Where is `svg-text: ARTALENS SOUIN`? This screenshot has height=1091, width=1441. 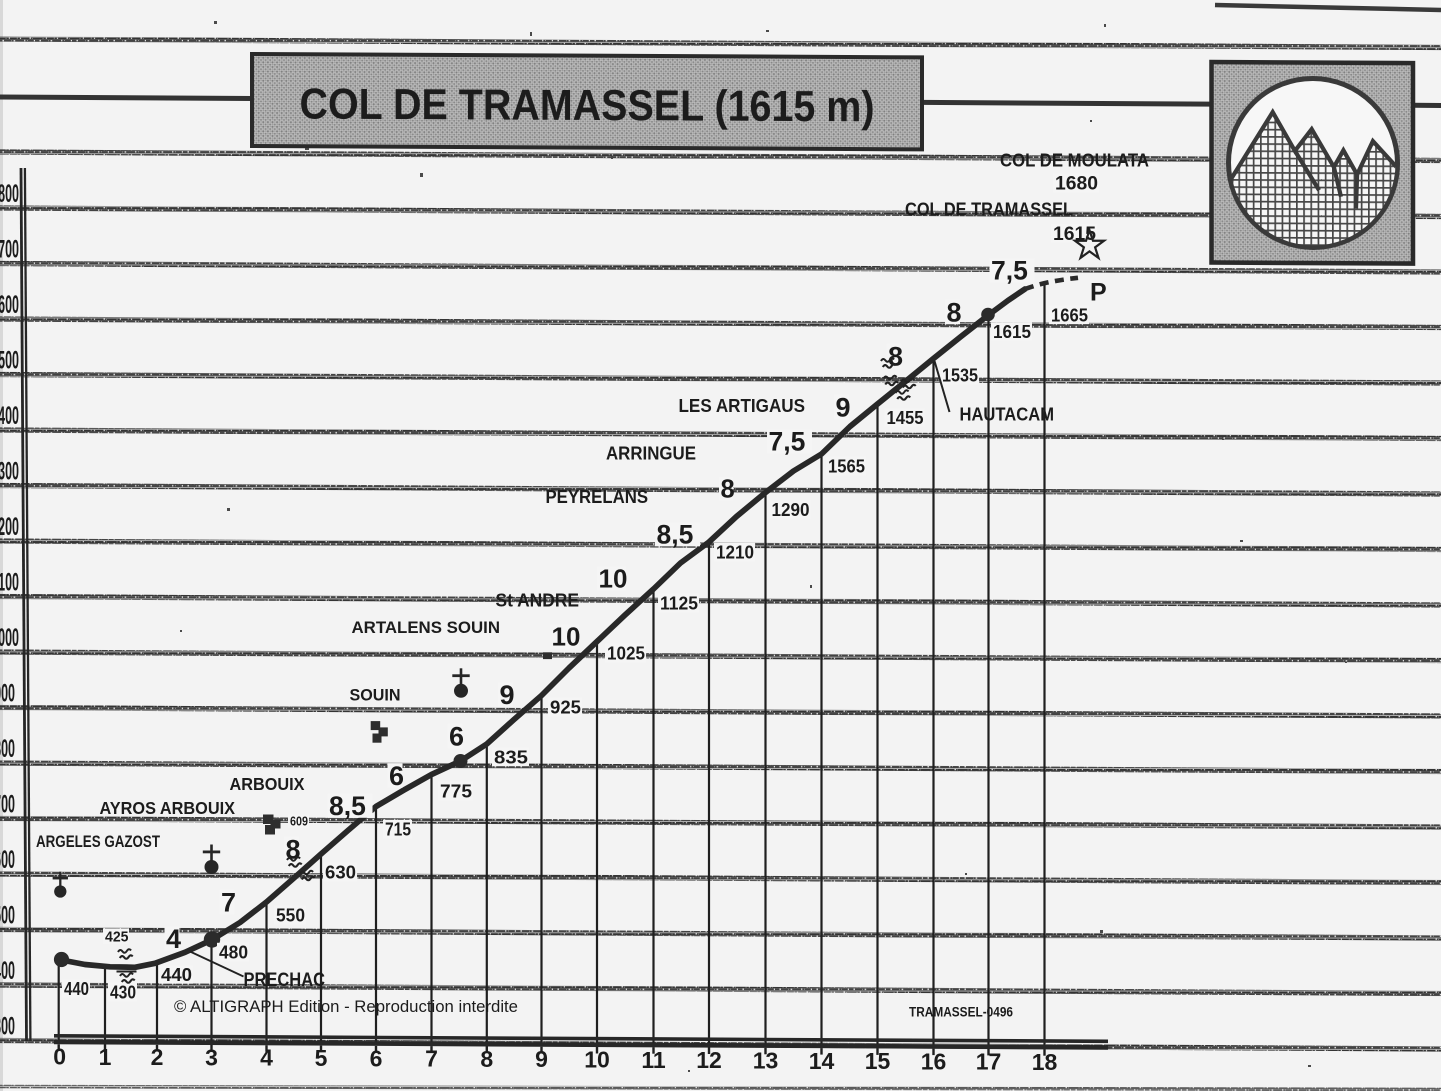 svg-text: ARTALENS SOUIN is located at coordinates (426, 627).